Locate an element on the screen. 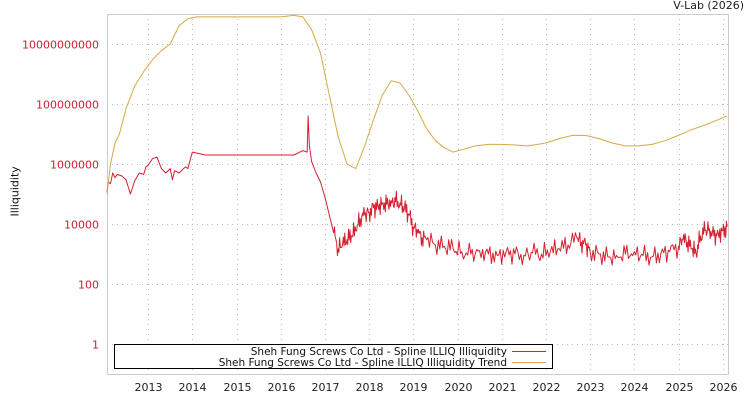  x-tick-label: 2024 is located at coordinates (635, 387).